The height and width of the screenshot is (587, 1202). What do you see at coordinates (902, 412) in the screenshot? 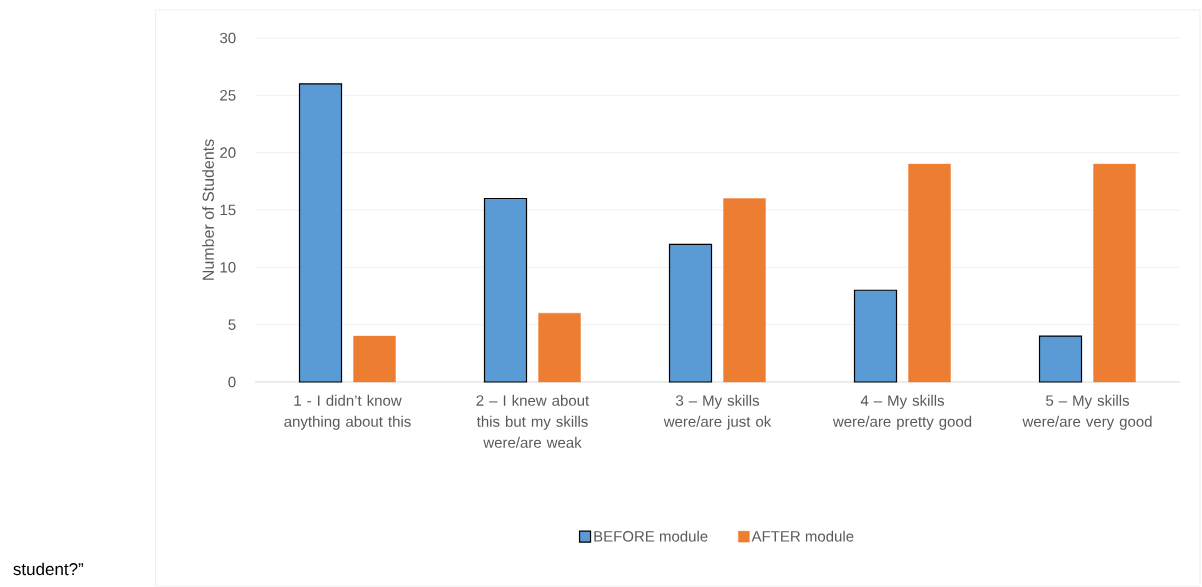
I see `x-tick-label: 4 – My skills were/are pretty good` at bounding box center [902, 412].